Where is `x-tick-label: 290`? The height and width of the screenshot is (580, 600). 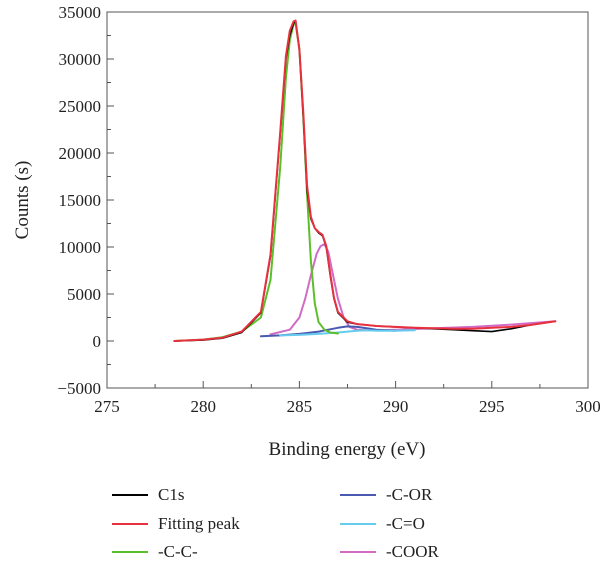
x-tick-label: 290 is located at coordinates (396, 406).